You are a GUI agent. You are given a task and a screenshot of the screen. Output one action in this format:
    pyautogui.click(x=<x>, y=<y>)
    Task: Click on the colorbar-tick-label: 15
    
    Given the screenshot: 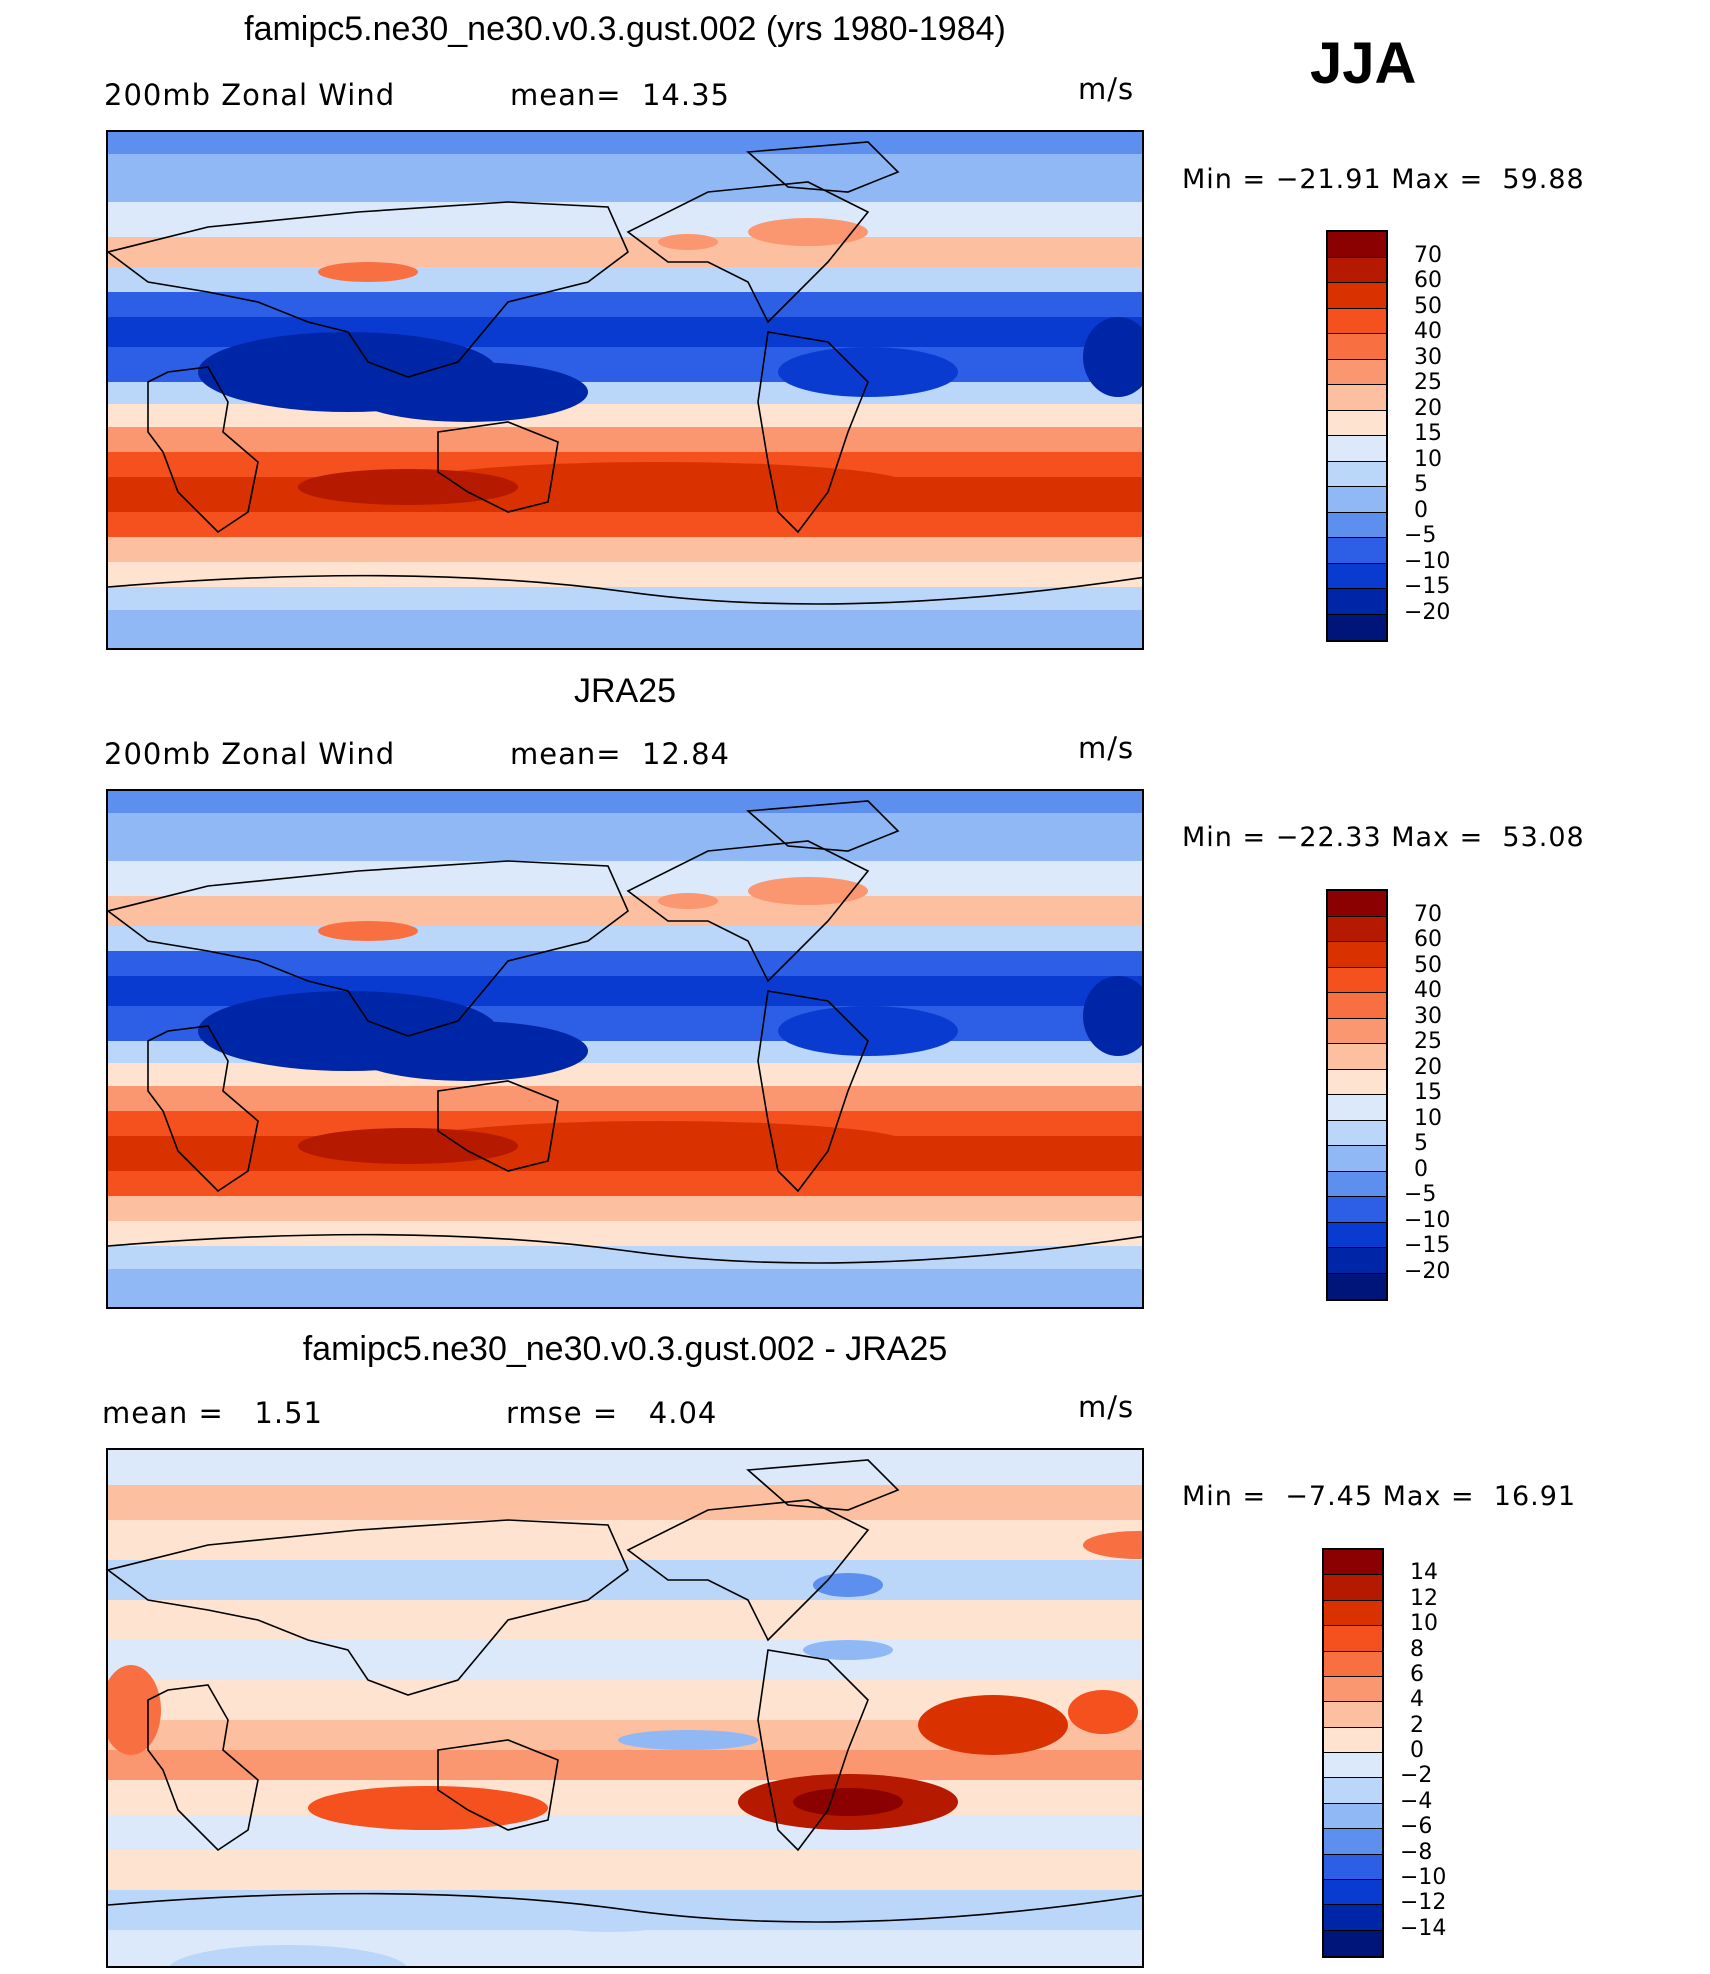 What is the action you would take?
    pyautogui.click(x=1428, y=1092)
    